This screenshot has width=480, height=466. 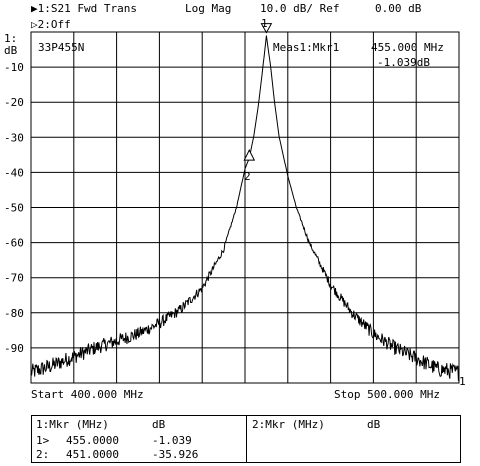 I want to click on row1-db: -1.039, so click(x=172, y=440).